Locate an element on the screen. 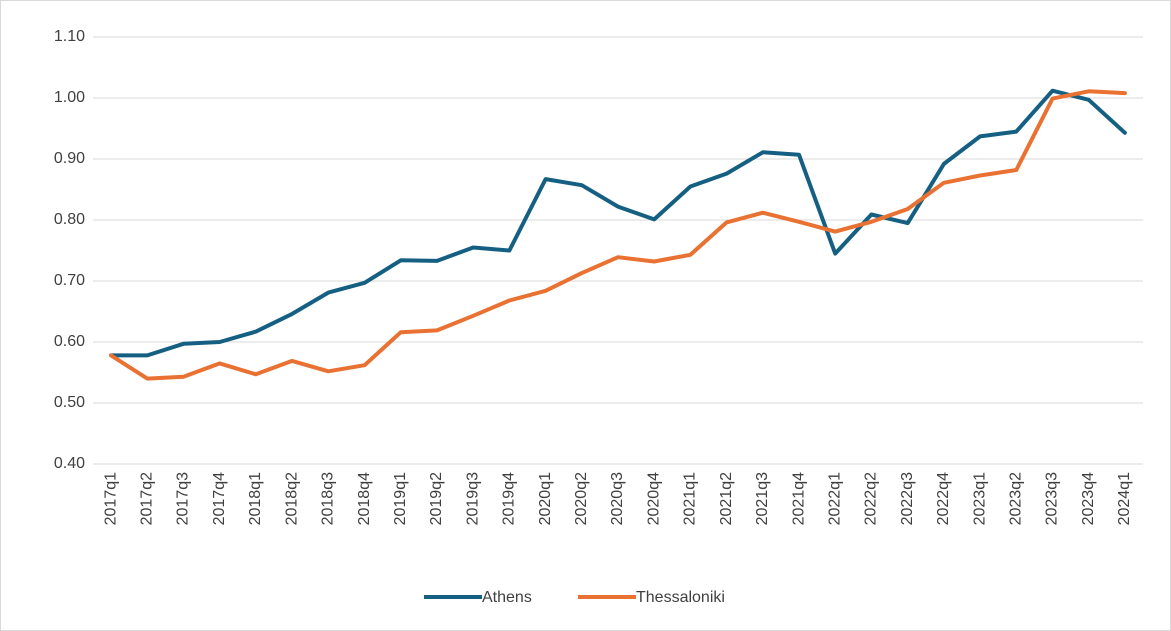  x-tick-label: 2017q2 is located at coordinates (147, 498).